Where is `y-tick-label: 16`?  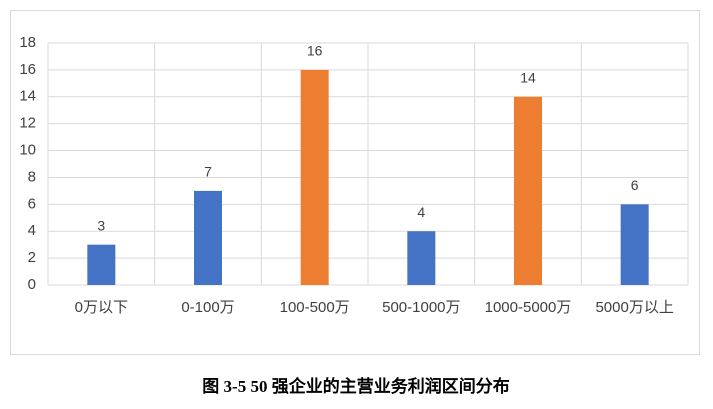
y-tick-label: 16 is located at coordinates (27, 69).